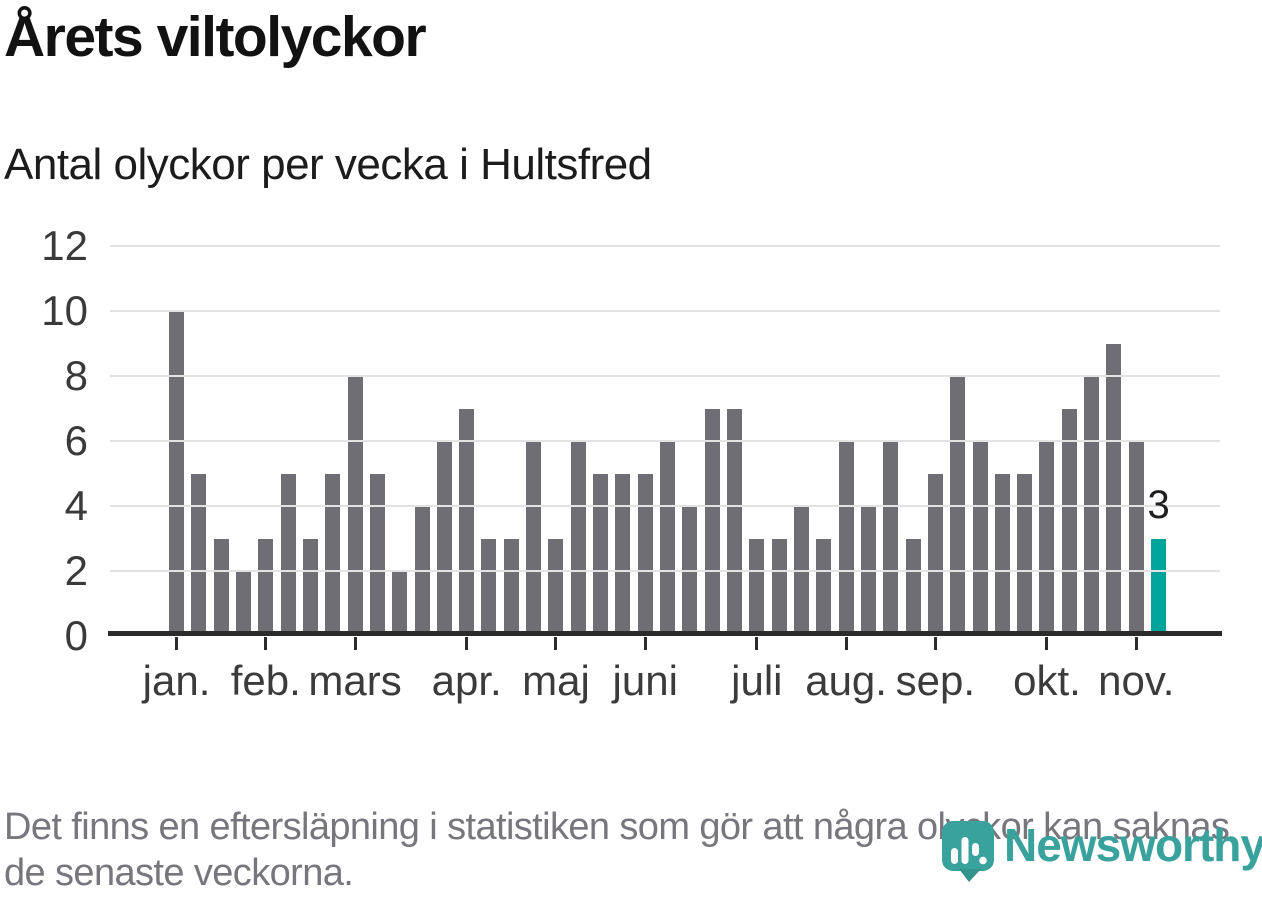  What do you see at coordinates (757, 643) in the screenshot?
I see `x-tick-juli` at bounding box center [757, 643].